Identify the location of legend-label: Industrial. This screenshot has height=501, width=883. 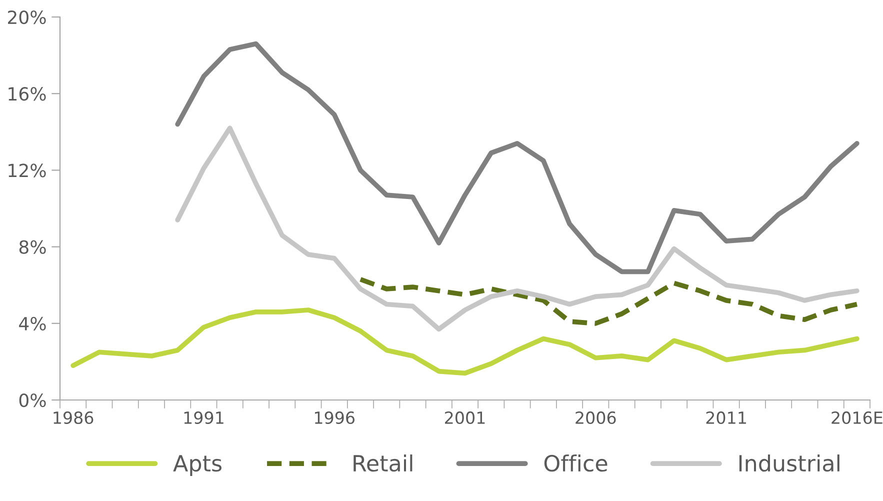
(789, 463).